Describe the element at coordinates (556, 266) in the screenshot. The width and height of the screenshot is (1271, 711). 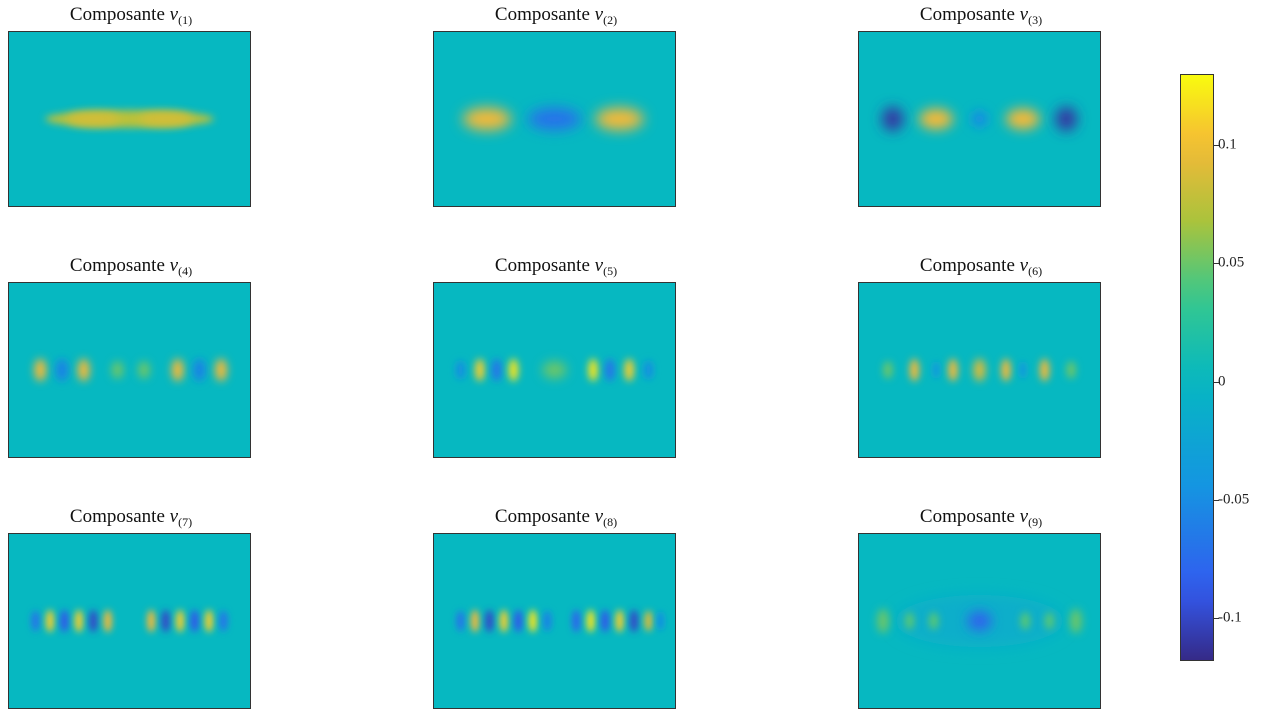
I see `panel-title-5: Composante v(5)` at that location.